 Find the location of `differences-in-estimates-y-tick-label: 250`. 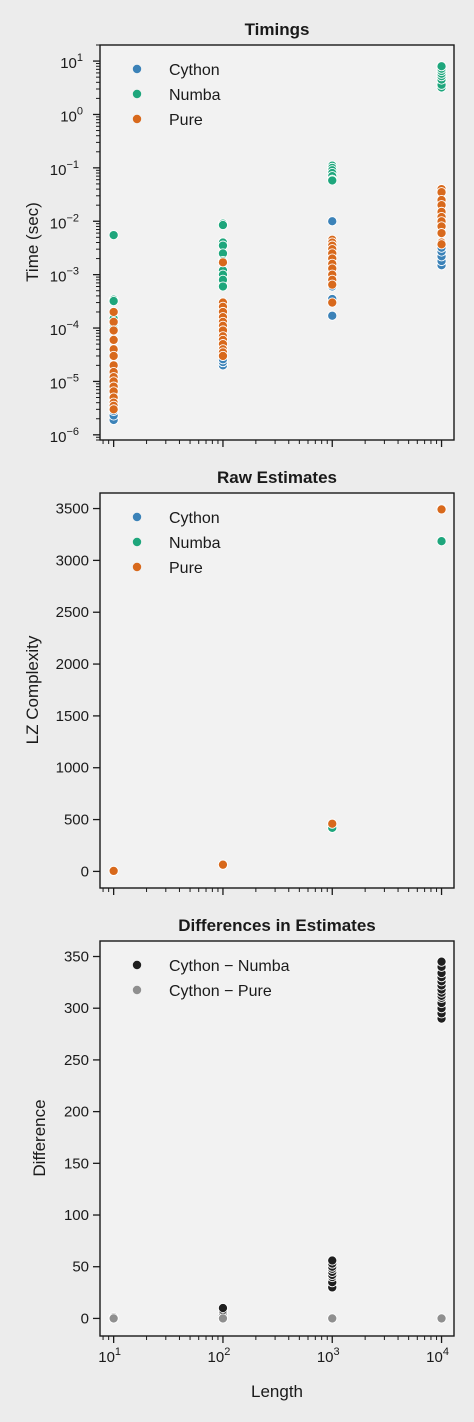

differences-in-estimates-y-tick-label: 250 is located at coordinates (76, 1060).